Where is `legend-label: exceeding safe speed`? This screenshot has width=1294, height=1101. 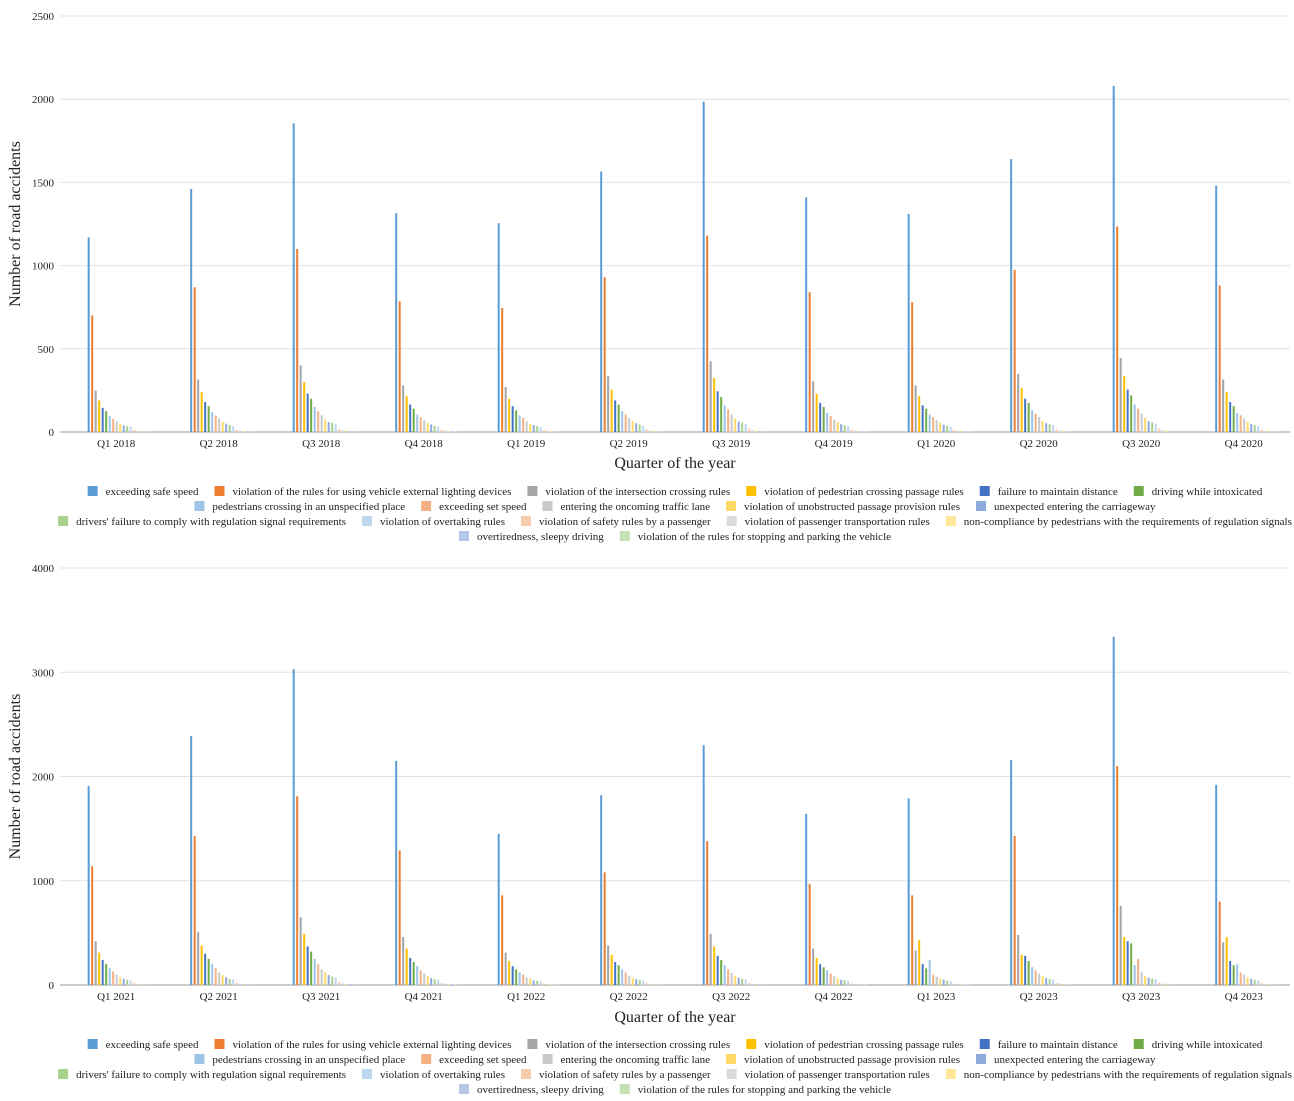
legend-label: exceeding safe speed is located at coordinates (152, 1045).